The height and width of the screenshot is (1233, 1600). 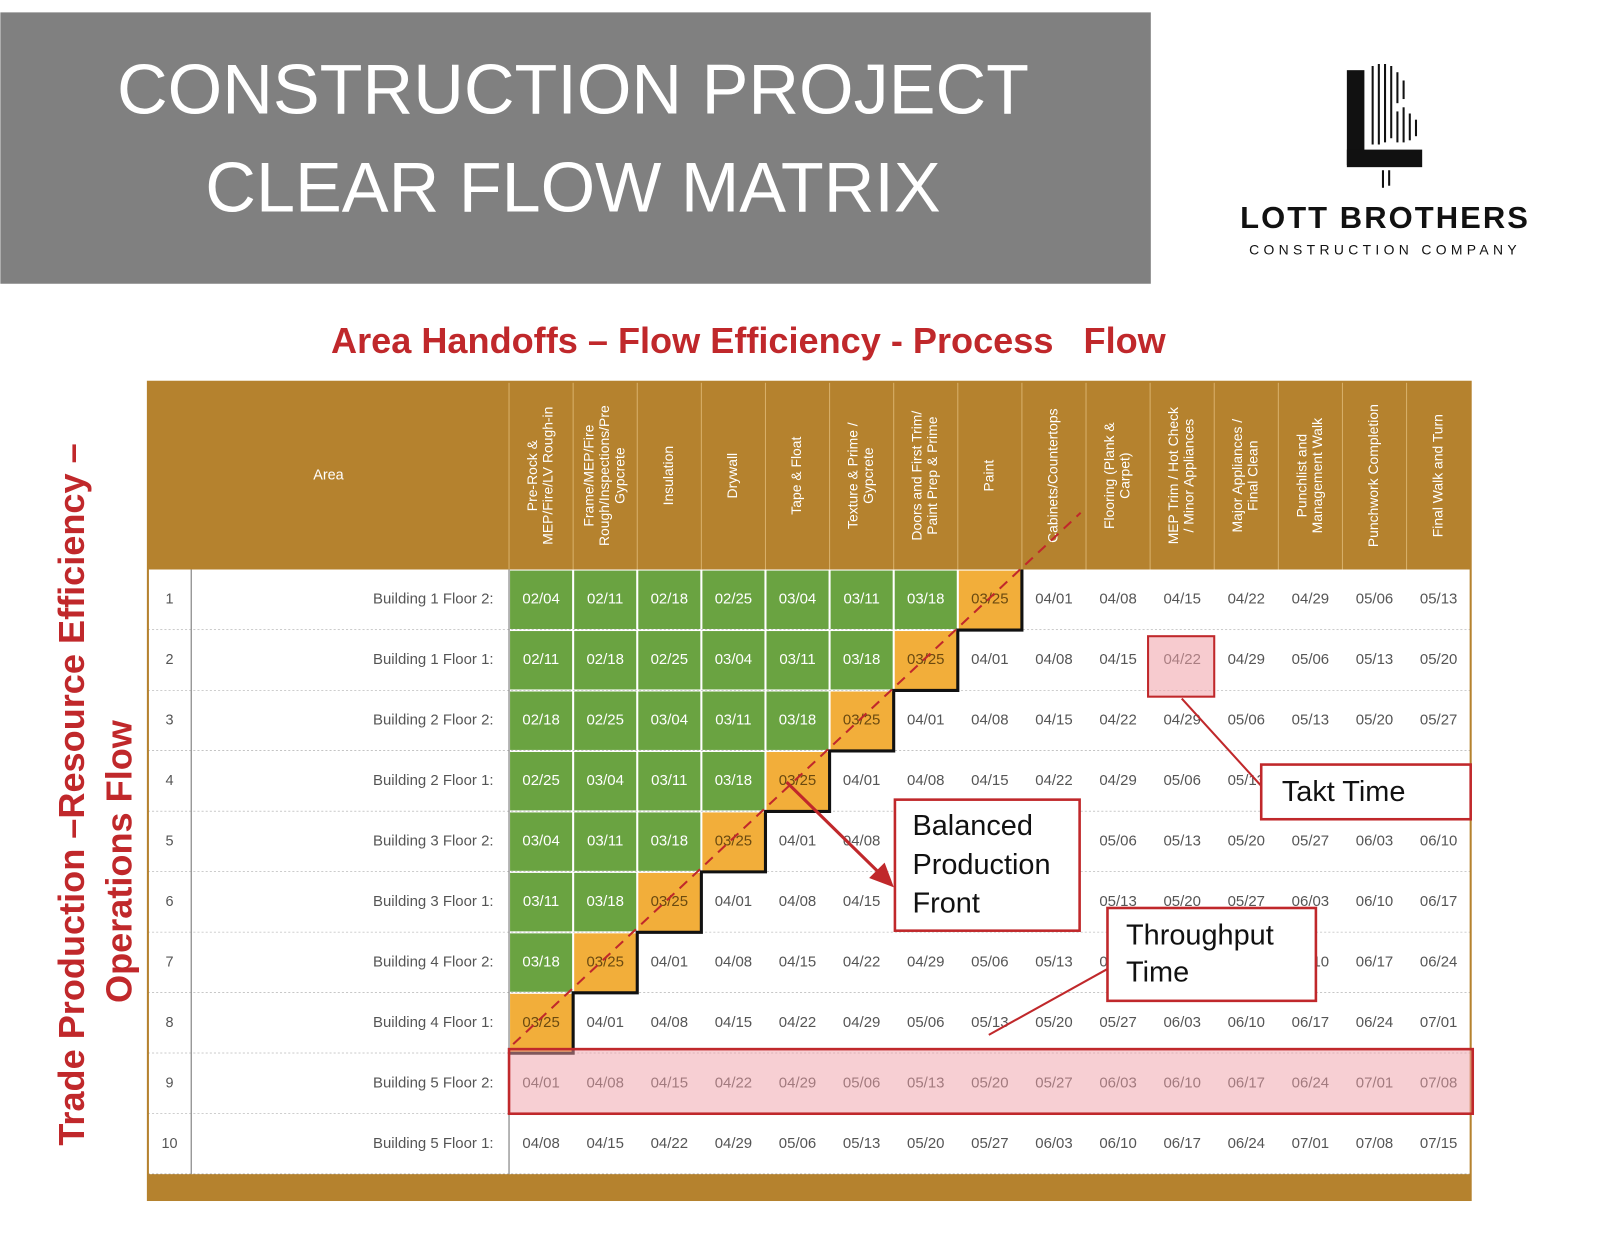 I want to click on callout-text: Throughput, so click(x=1200, y=935).